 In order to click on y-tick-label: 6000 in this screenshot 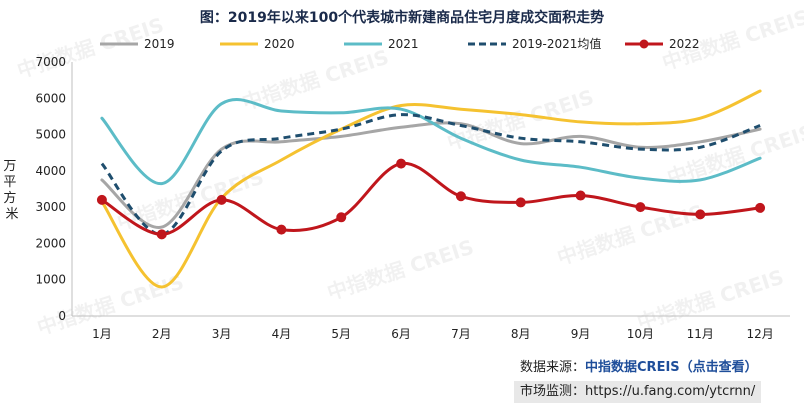, I will do `click(50, 98)`.